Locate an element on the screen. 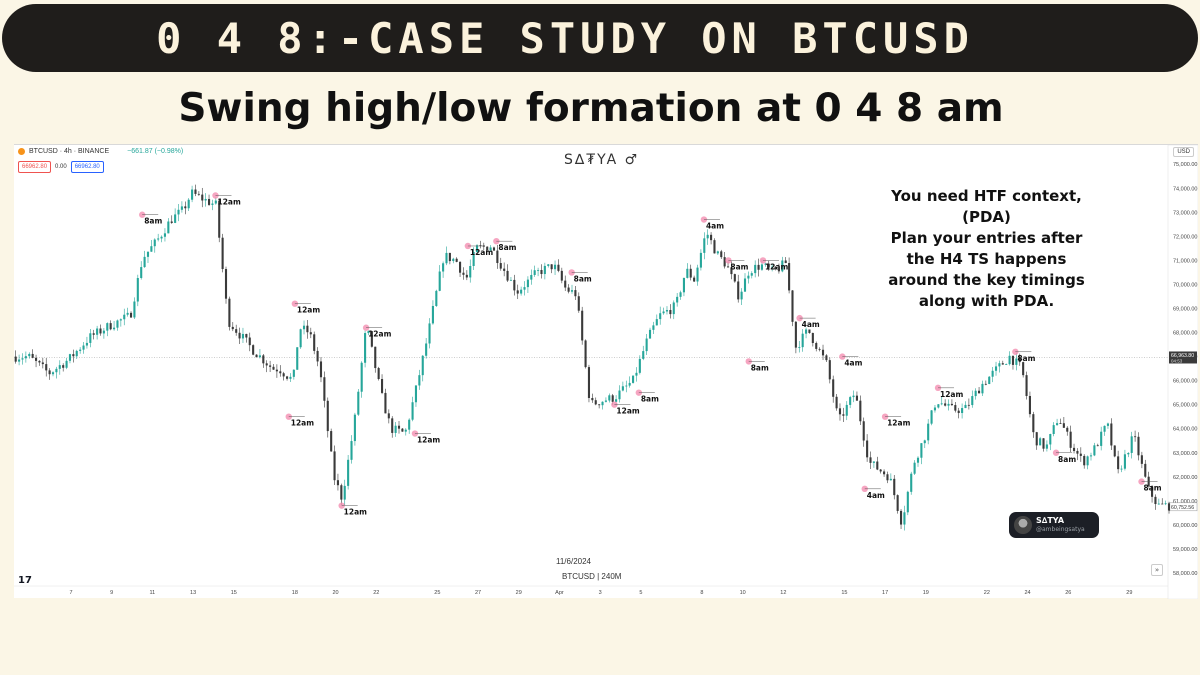 The height and width of the screenshot is (675, 1200). page-title: 0 4 8:-CASE STUDY ON BTCUSD is located at coordinates (565, 38).